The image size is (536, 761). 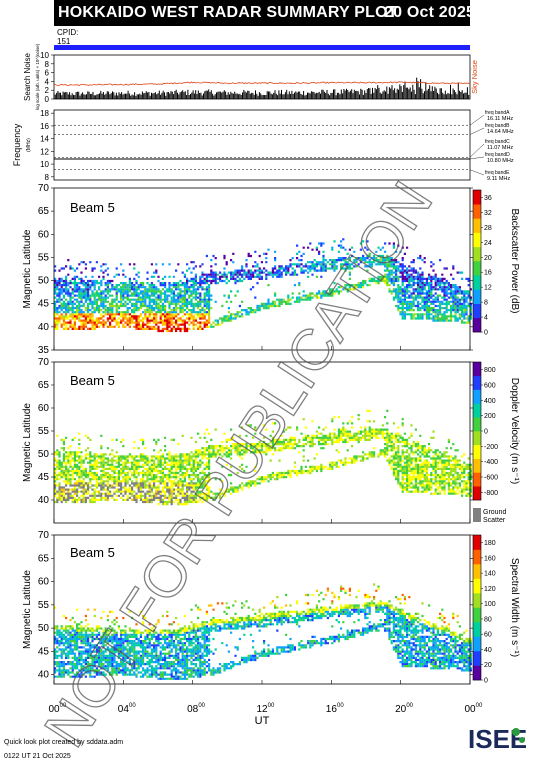 I want to click on noise-ylabel-sub: log scale (arb. units) × 10^(noise), so click(x=37, y=76).